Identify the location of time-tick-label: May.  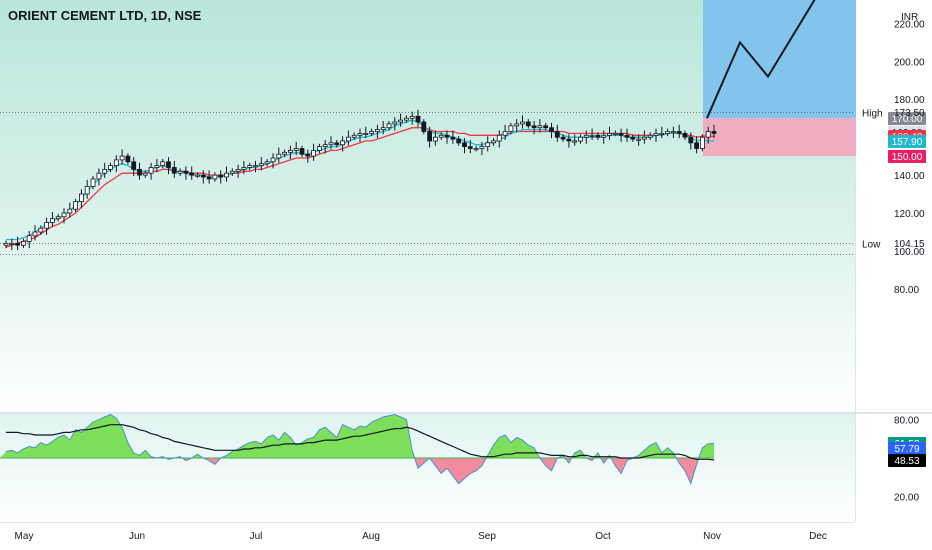
(24, 536).